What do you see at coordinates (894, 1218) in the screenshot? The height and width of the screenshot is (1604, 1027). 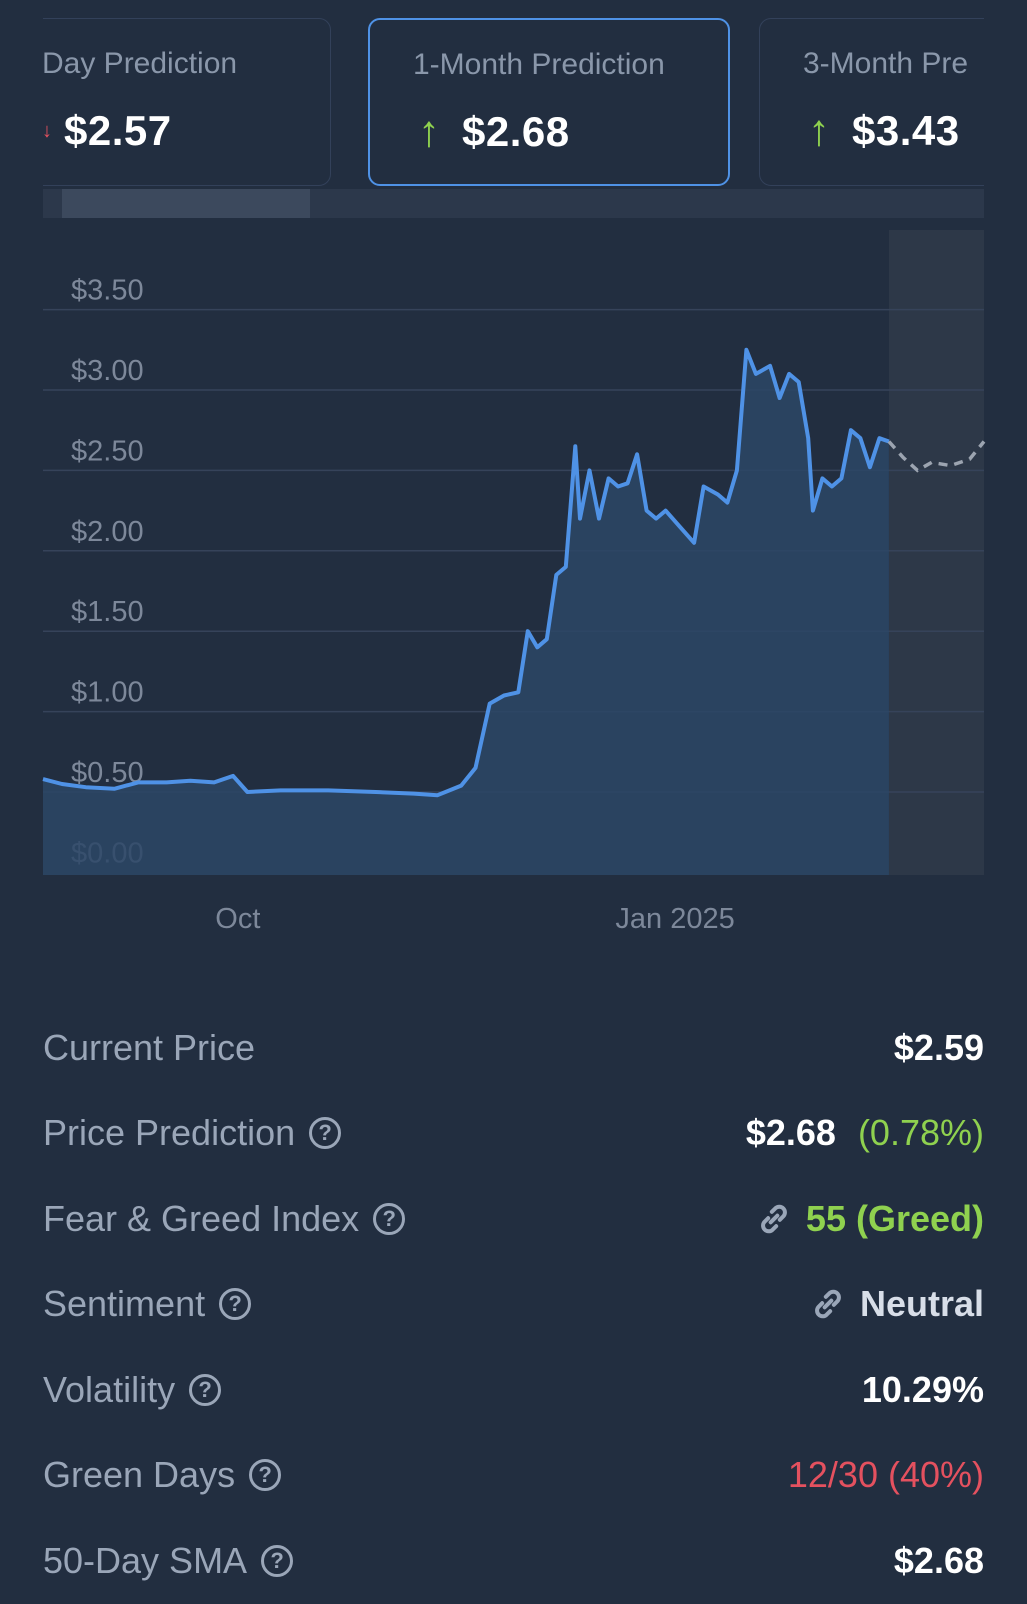 I see `stat-value-text: 55 (Greed)` at bounding box center [894, 1218].